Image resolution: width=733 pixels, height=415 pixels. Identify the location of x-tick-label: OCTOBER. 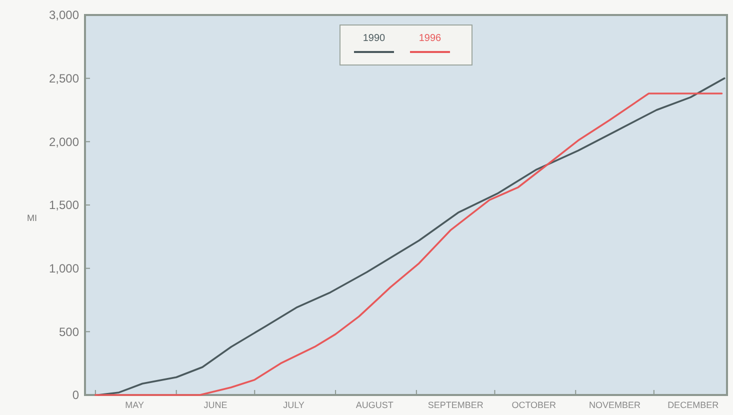
(534, 405).